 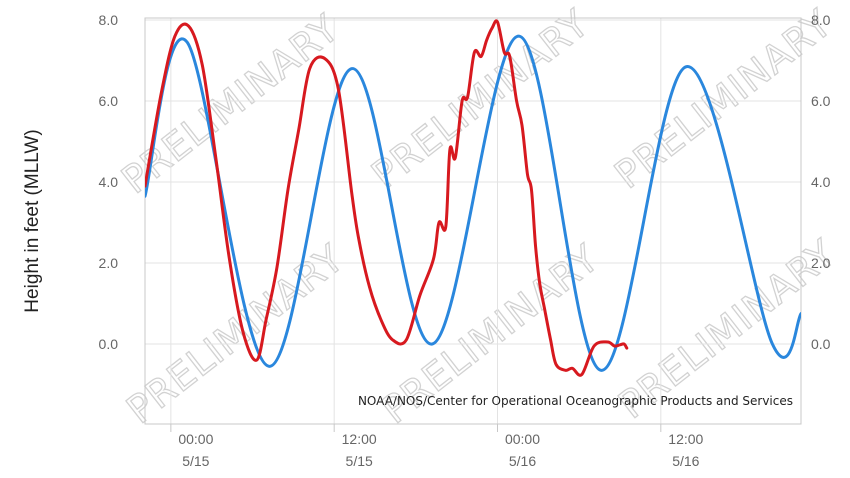 I want to click on y-tick-label-right: 4.0, so click(x=821, y=182).